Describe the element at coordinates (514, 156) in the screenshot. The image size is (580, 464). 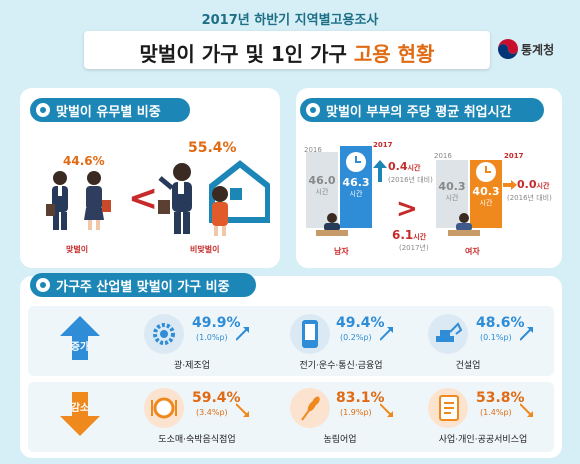
I see `female-year-curr: 2017` at that location.